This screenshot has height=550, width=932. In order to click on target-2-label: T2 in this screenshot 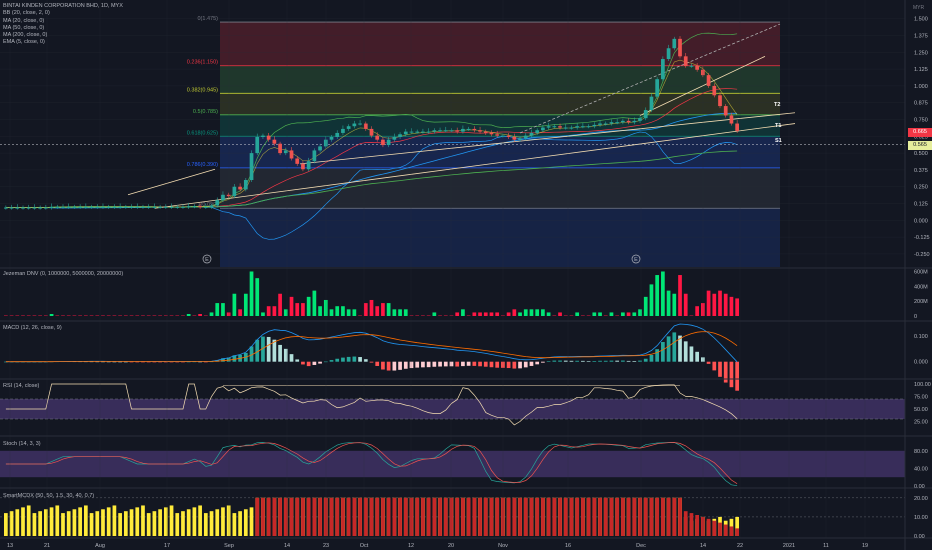, I will do `click(777, 105)`.